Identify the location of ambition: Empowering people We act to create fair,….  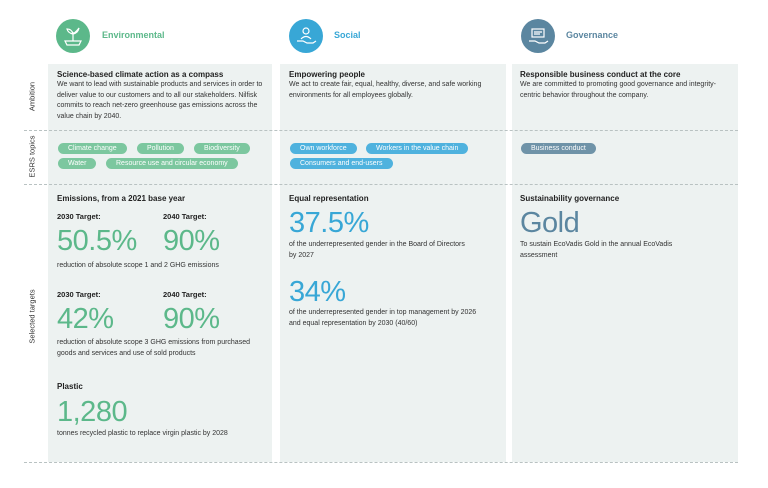
(395, 85).